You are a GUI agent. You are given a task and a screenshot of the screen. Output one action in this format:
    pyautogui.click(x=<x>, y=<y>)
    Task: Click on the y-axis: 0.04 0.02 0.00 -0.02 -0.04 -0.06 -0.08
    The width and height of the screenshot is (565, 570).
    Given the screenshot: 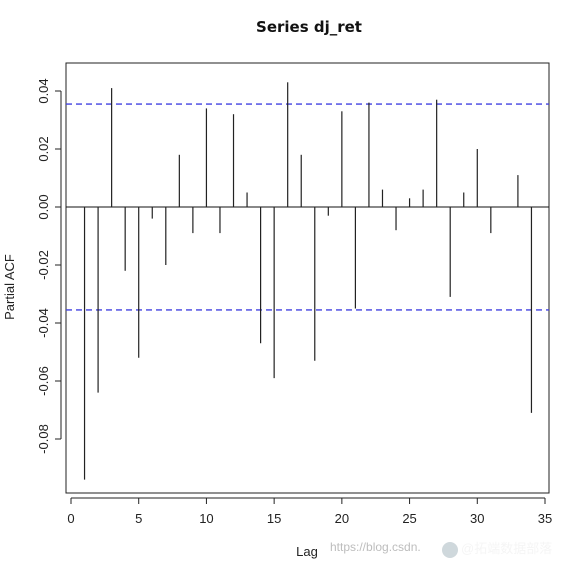 What is the action you would take?
    pyautogui.click(x=49, y=266)
    